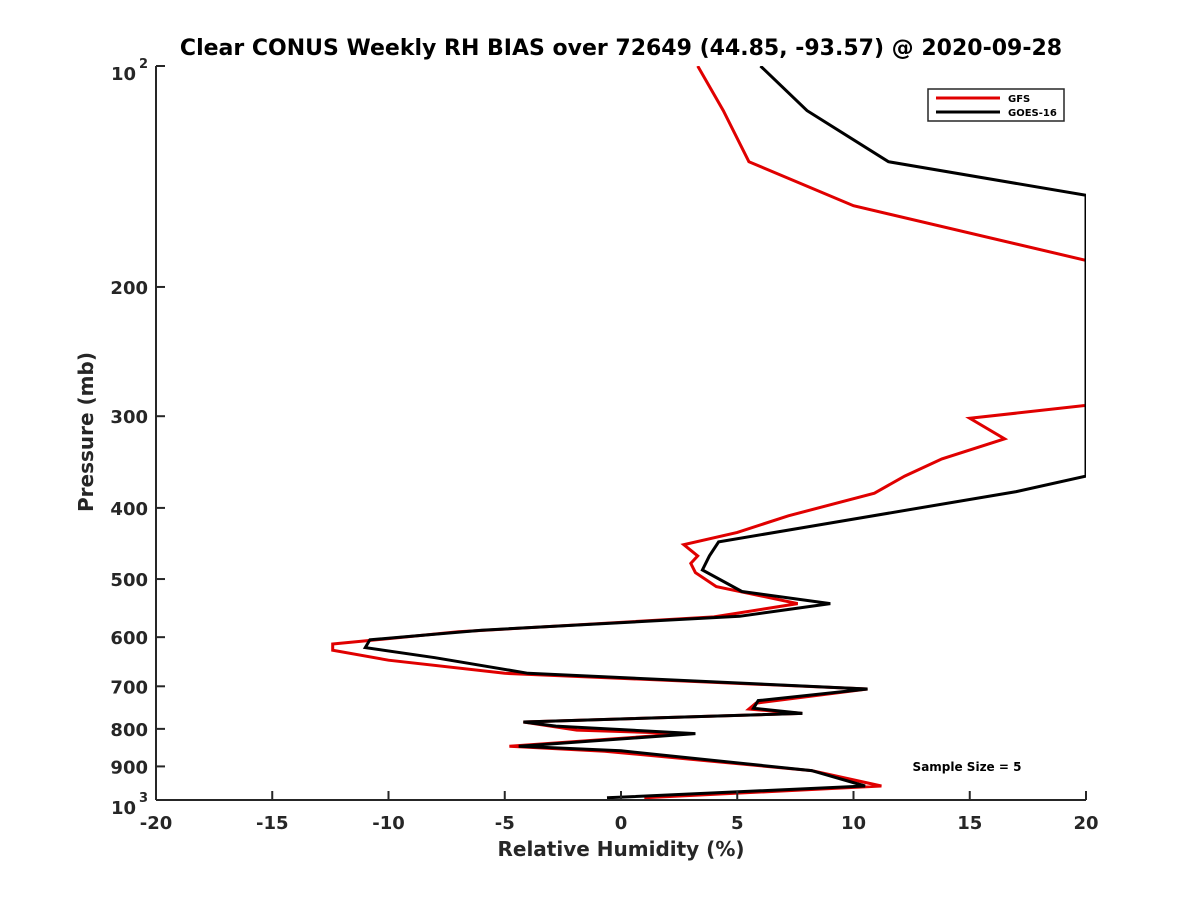 The width and height of the screenshot is (1200, 905). What do you see at coordinates (129, 509) in the screenshot?
I see `y-tick-label: 400` at bounding box center [129, 509].